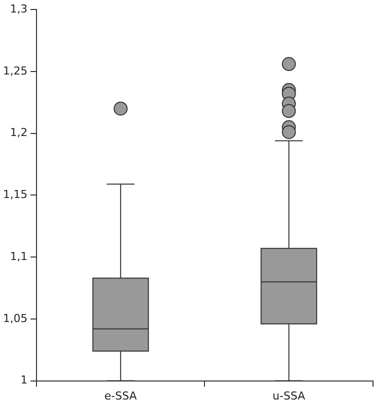 Image resolution: width=379 pixels, height=410 pixels. What do you see at coordinates (121, 395) in the screenshot?
I see `x-tick-label: e-SSA` at bounding box center [121, 395].